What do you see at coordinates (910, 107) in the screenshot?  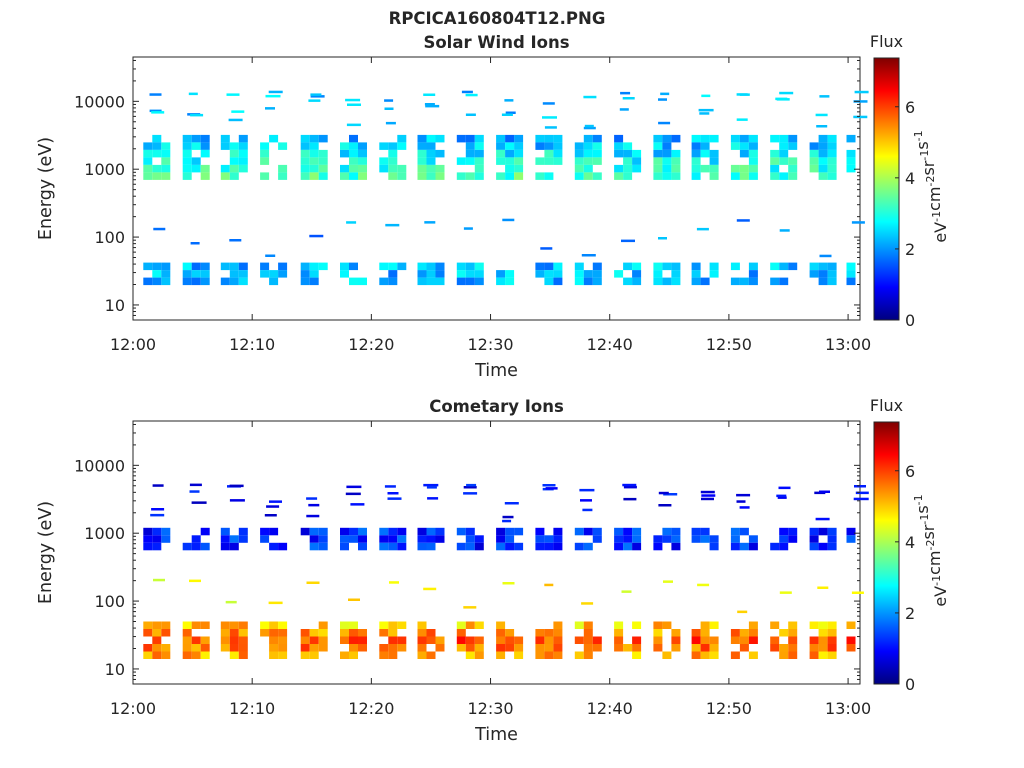 I see `colorbar-tick-label: 6` at bounding box center [910, 107].